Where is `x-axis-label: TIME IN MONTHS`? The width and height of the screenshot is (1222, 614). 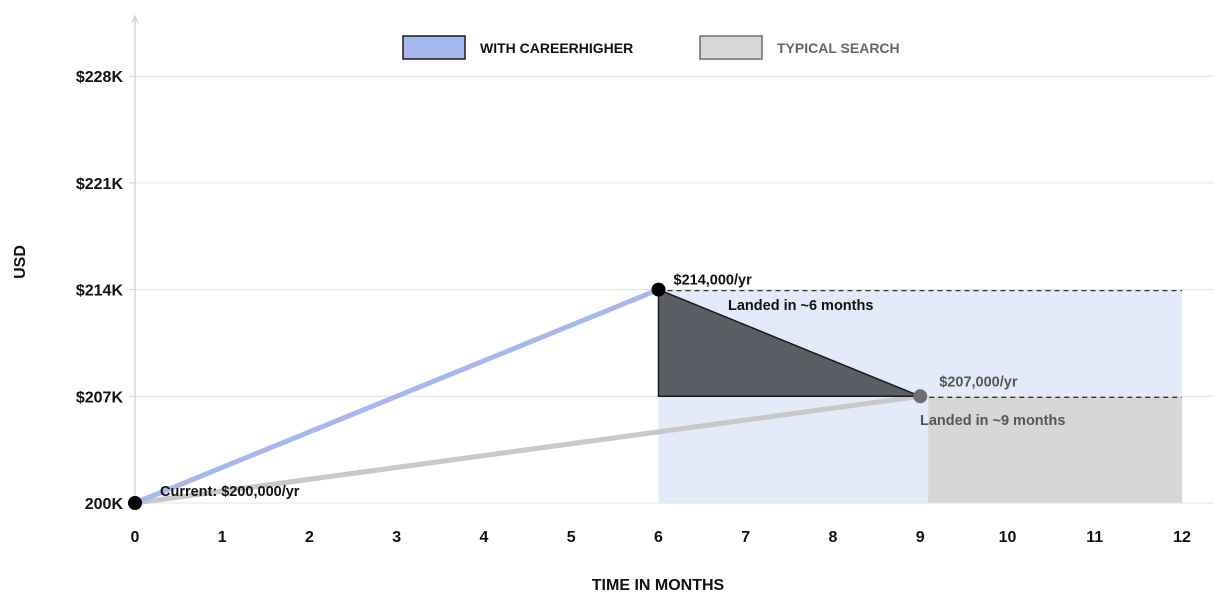 x-axis-label: TIME IN MONTHS is located at coordinates (658, 585).